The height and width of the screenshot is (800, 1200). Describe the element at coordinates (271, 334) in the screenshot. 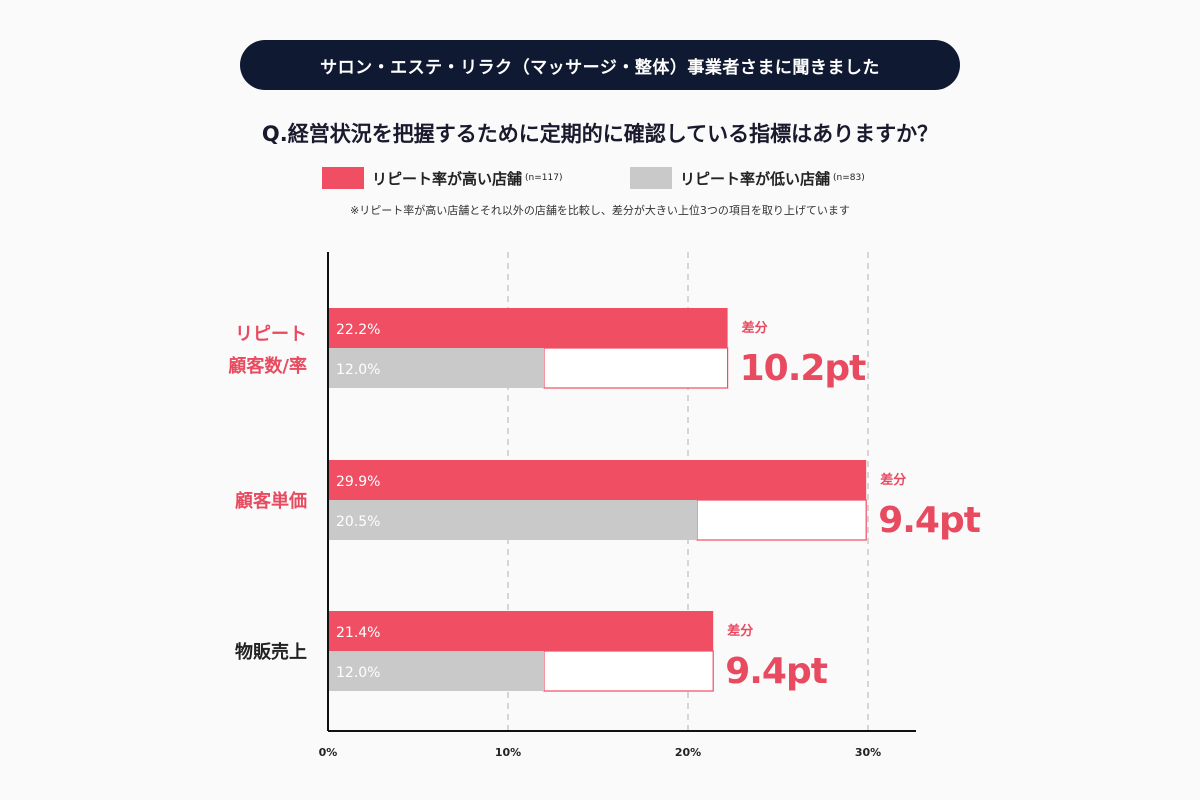

I see `category-label: リピート` at that location.